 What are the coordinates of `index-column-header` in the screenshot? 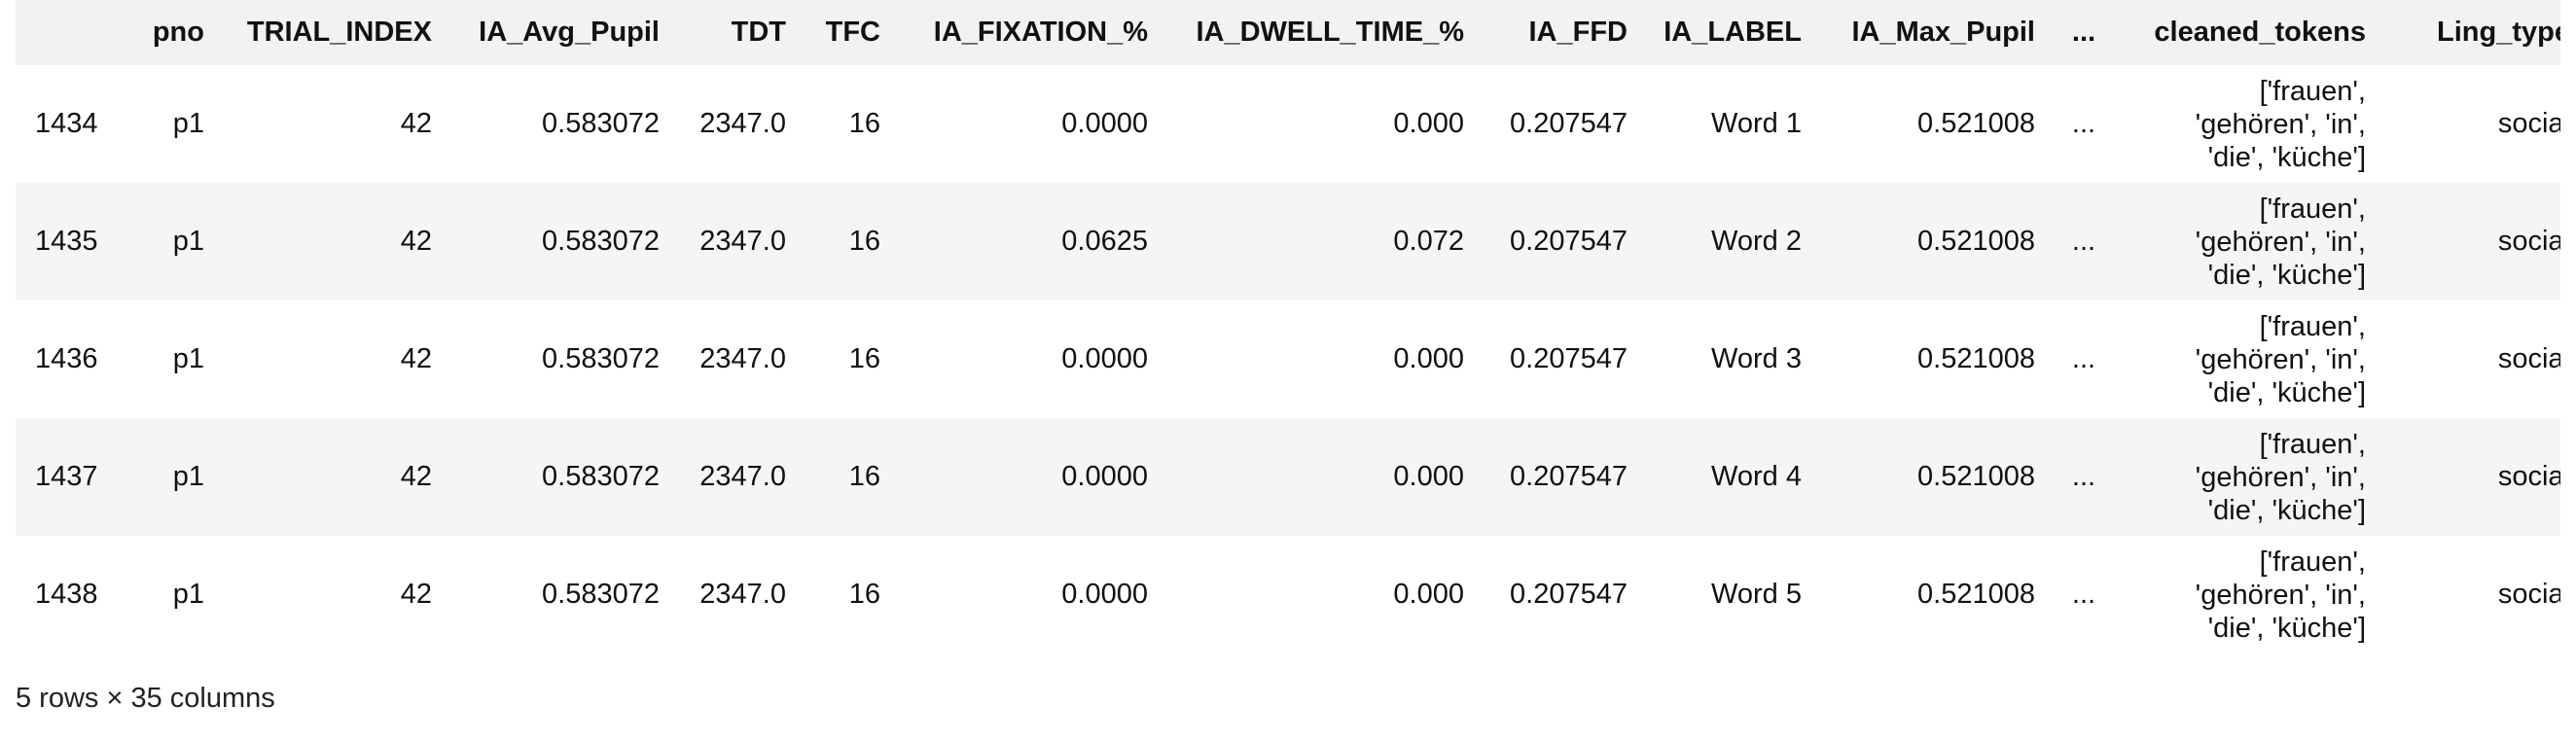 It's located at (69, 32).